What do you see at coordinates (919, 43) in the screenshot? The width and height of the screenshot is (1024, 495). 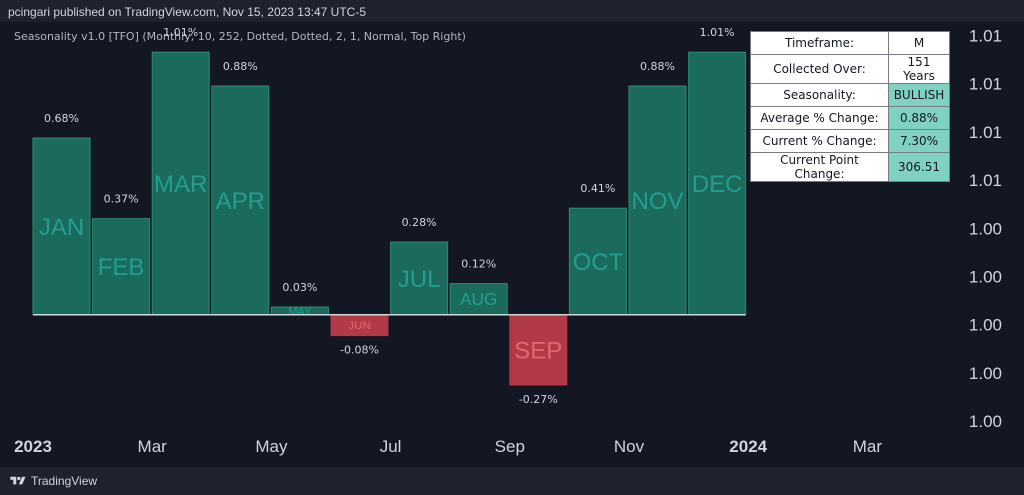 I see `stats-value: M` at bounding box center [919, 43].